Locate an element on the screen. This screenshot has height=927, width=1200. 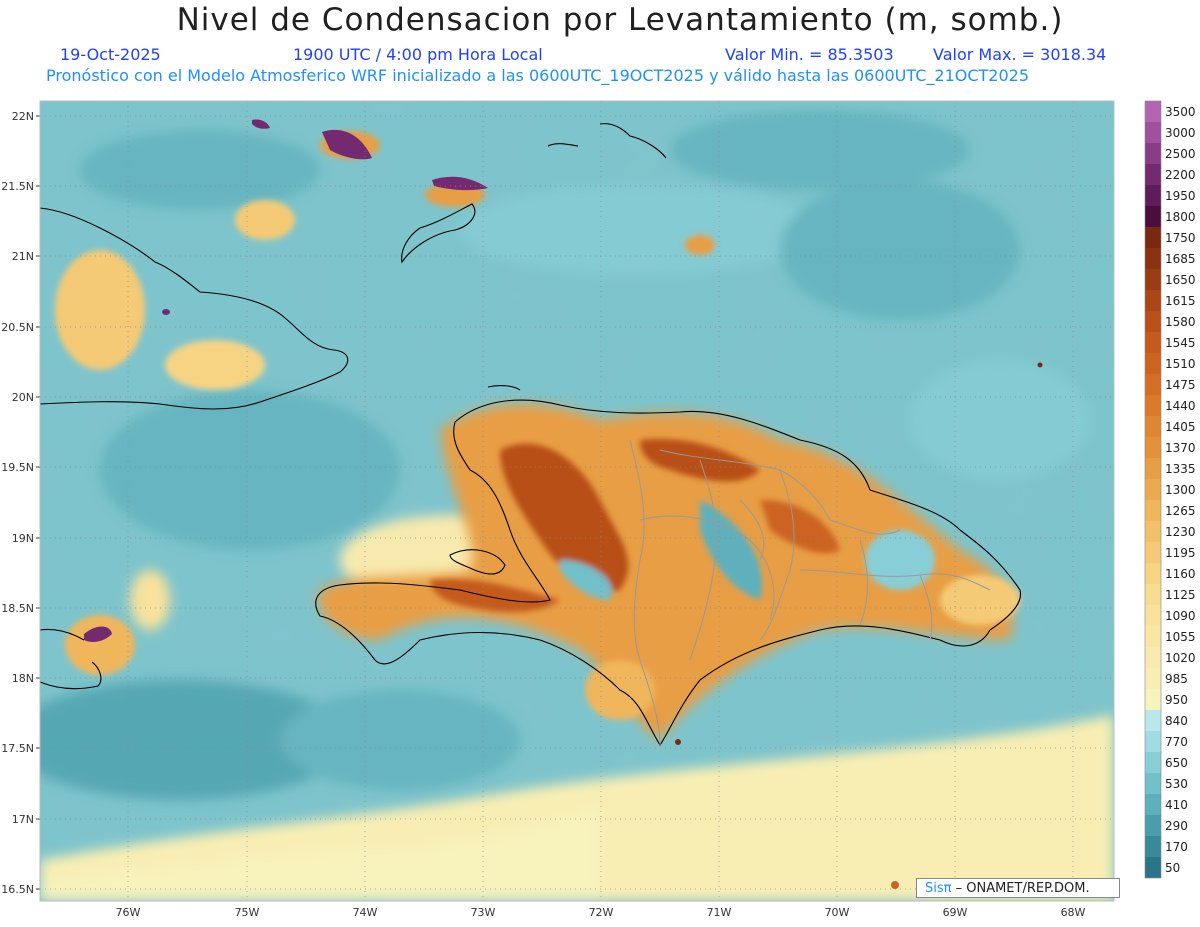
credit-org: – ONAMET/REP.DOM. is located at coordinates (1022, 888).